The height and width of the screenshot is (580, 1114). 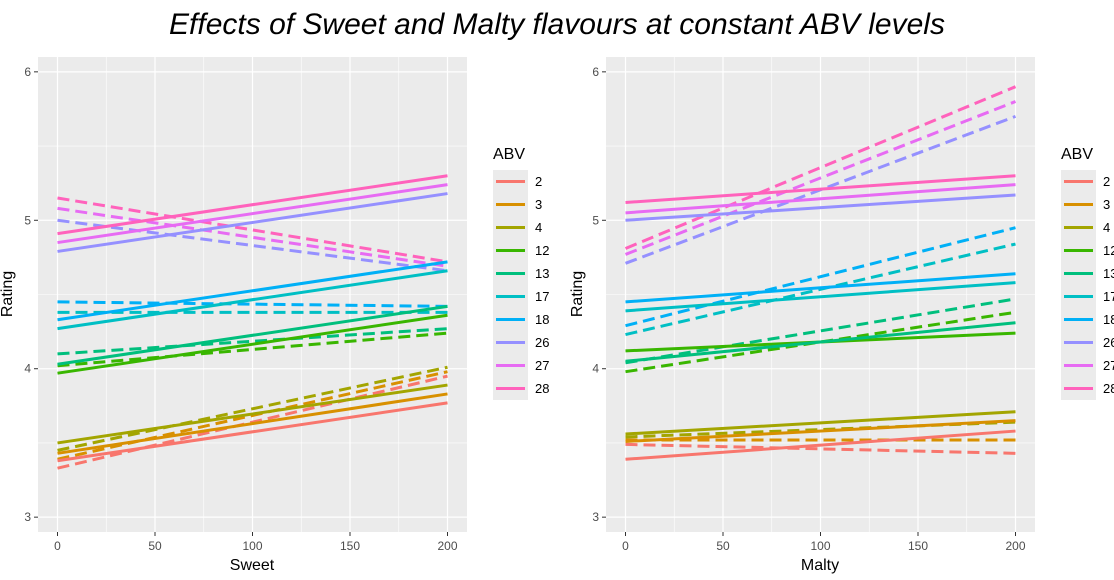 What do you see at coordinates (252, 565) in the screenshot?
I see `x-axis-title: Sweet` at bounding box center [252, 565].